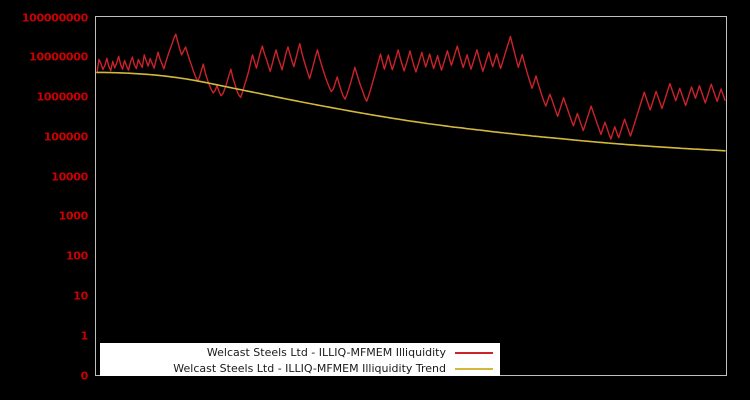 This screenshot has width=750, height=400. I want to click on y-axis-tick-4: 10000, so click(69, 177).